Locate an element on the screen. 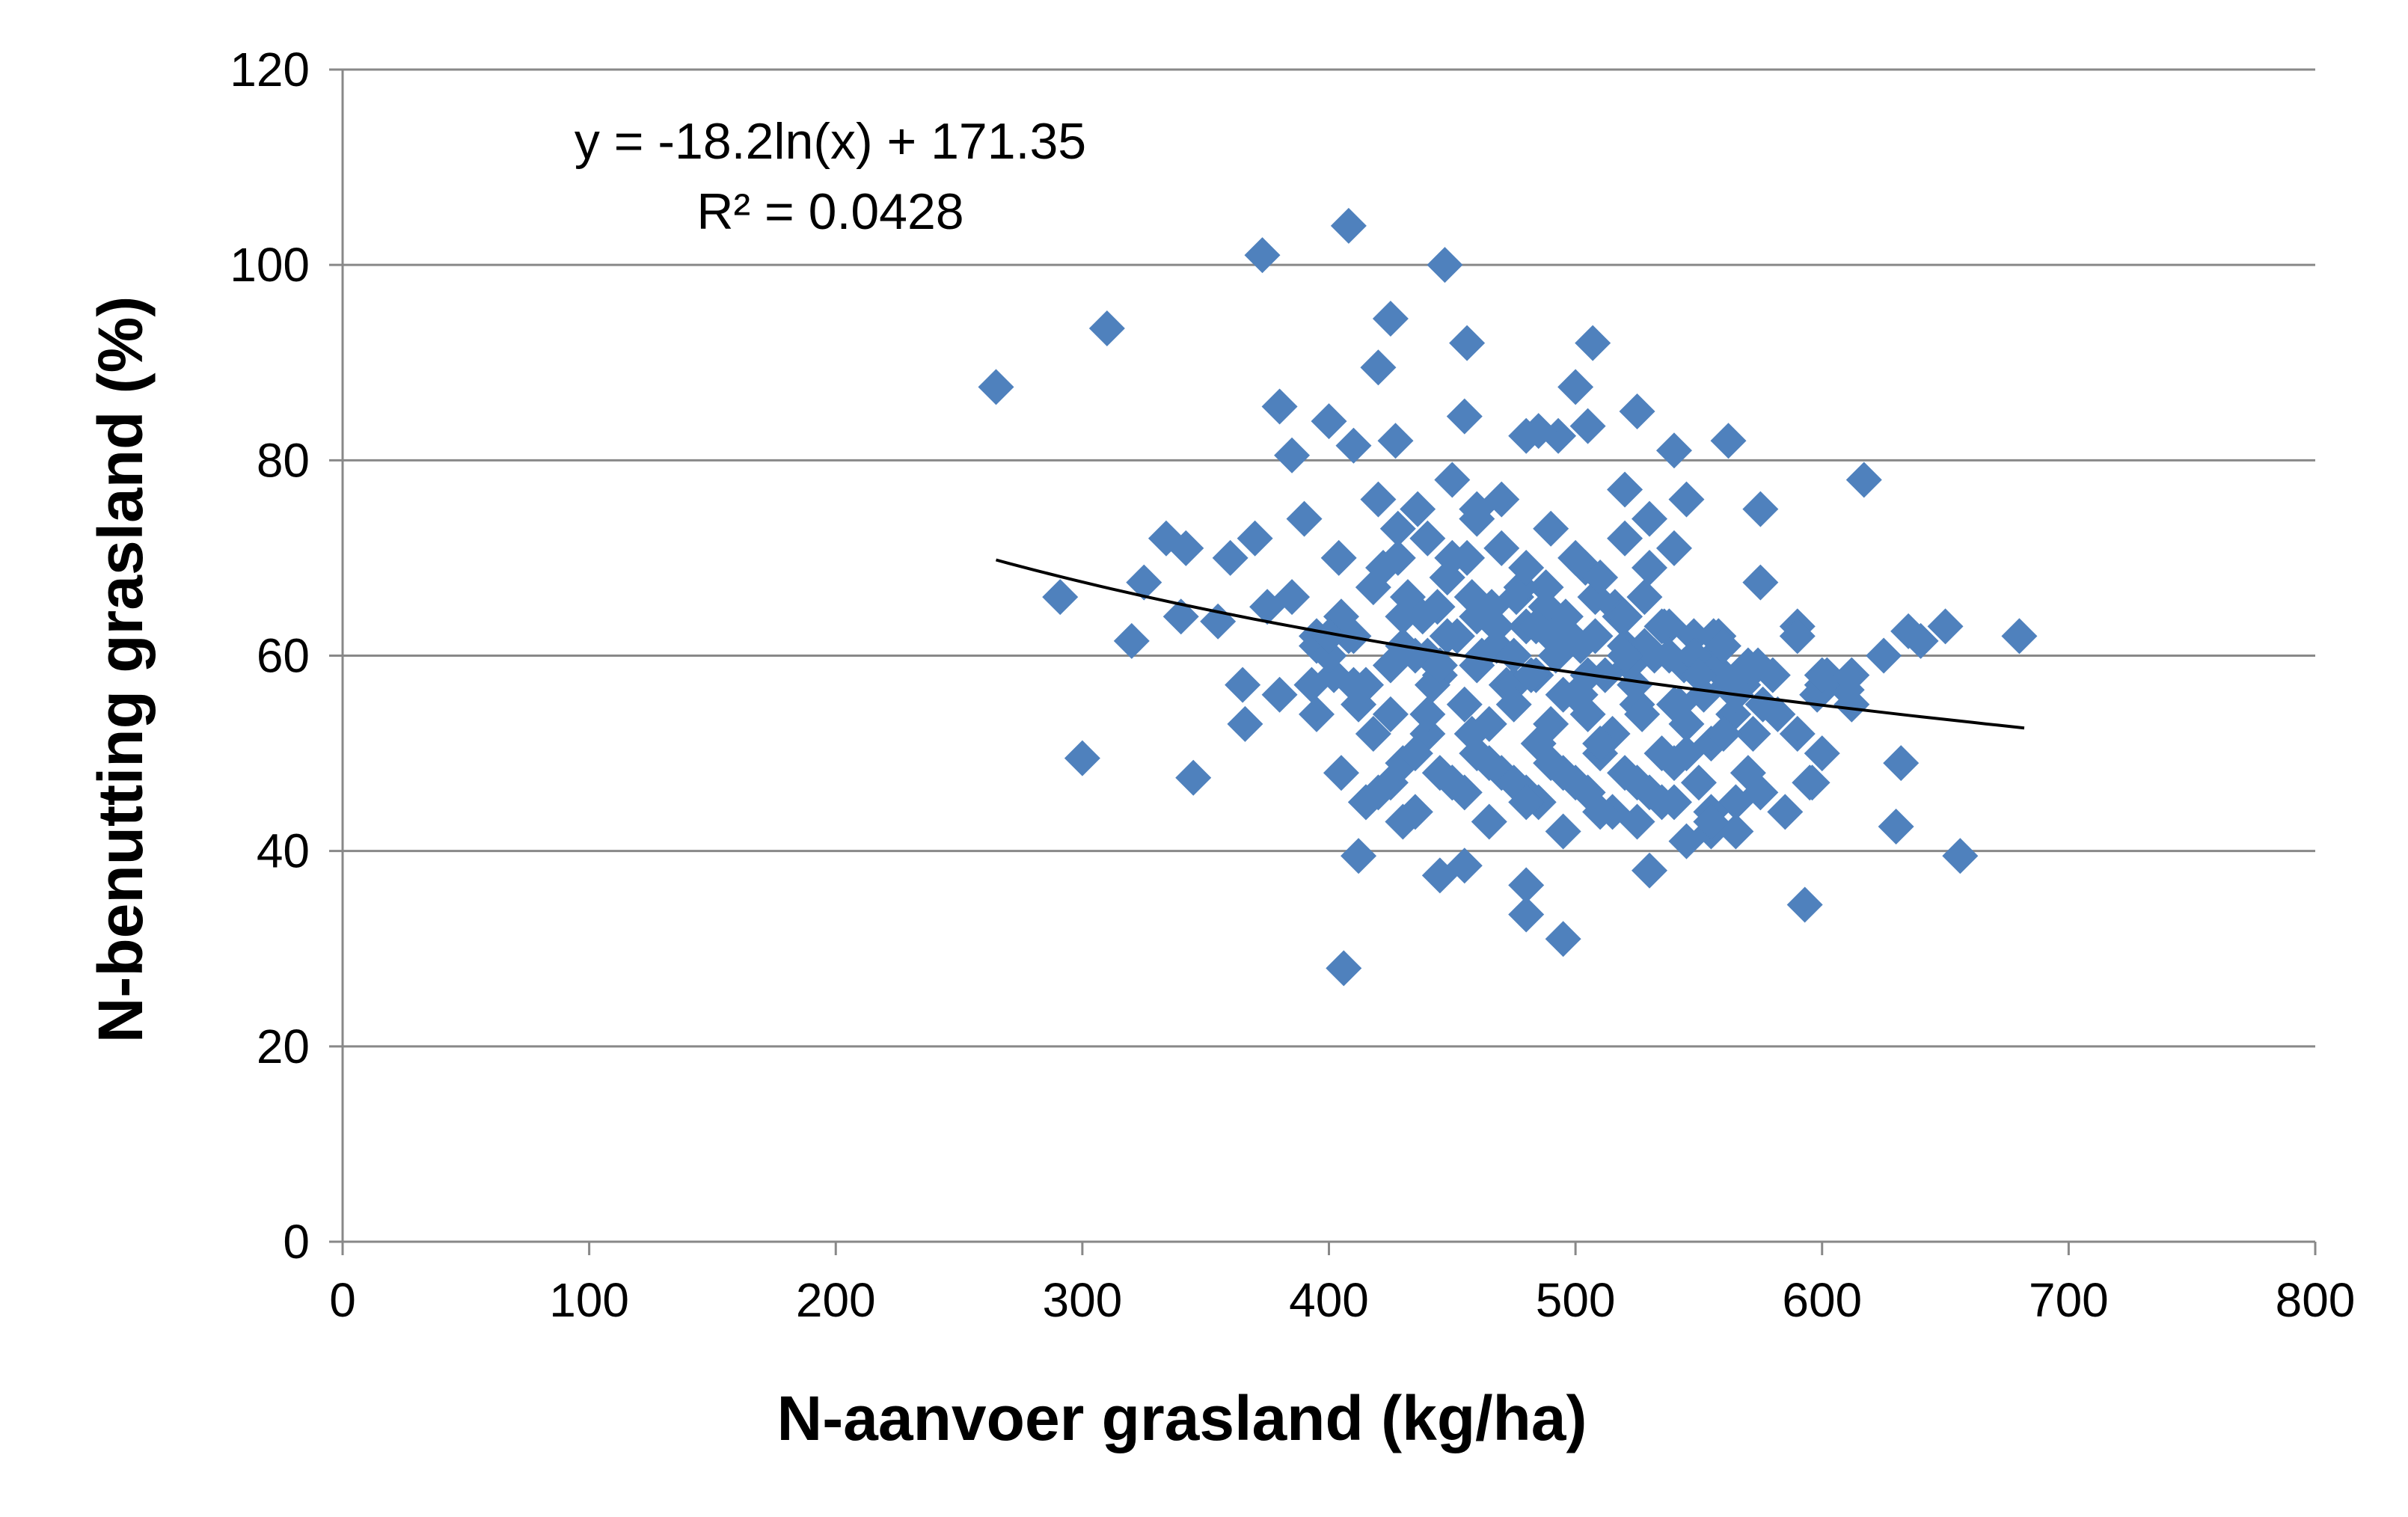 The height and width of the screenshot is (1517, 2408). x-tick-label: 0 is located at coordinates (343, 1300).